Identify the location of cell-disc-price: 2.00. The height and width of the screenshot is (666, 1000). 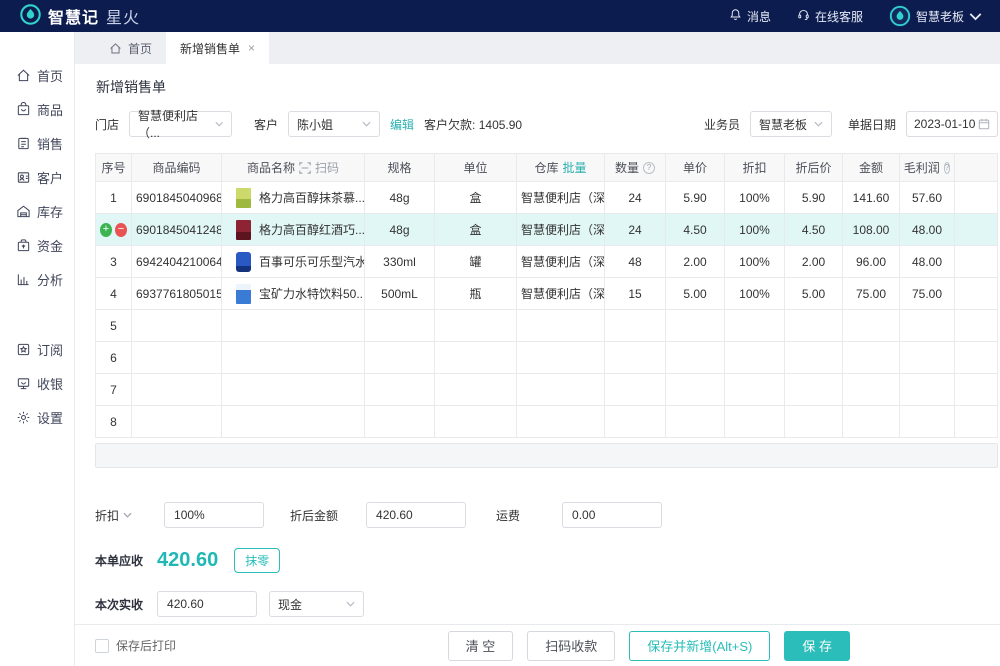
(813, 261).